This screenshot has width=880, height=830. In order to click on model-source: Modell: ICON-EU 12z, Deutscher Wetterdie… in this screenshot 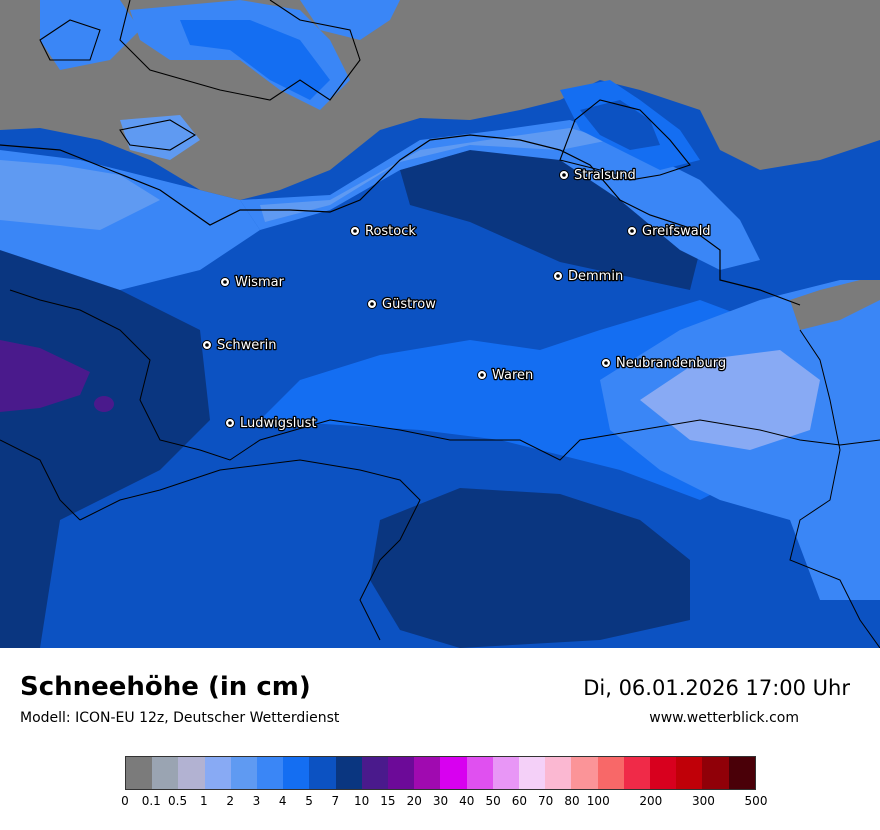, I will do `click(180, 718)`.